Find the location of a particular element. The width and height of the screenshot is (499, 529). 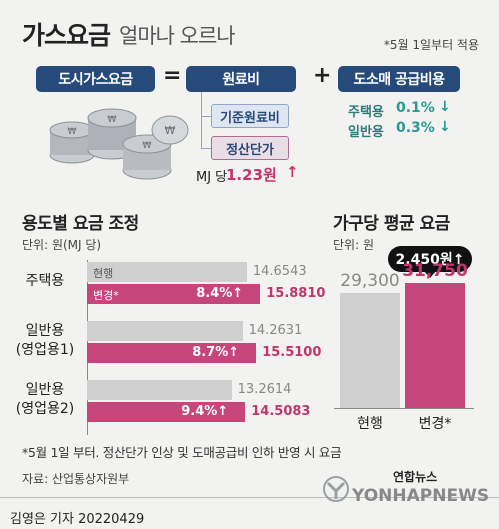

value-new: 14.5083 is located at coordinates (281, 411).